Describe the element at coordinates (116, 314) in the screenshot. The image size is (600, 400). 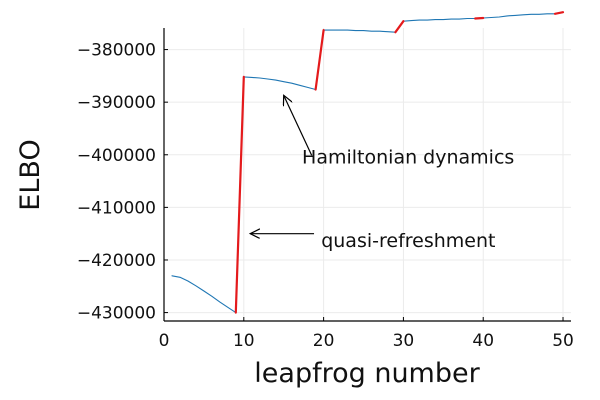
I see `y-tick-label: −430000` at that location.